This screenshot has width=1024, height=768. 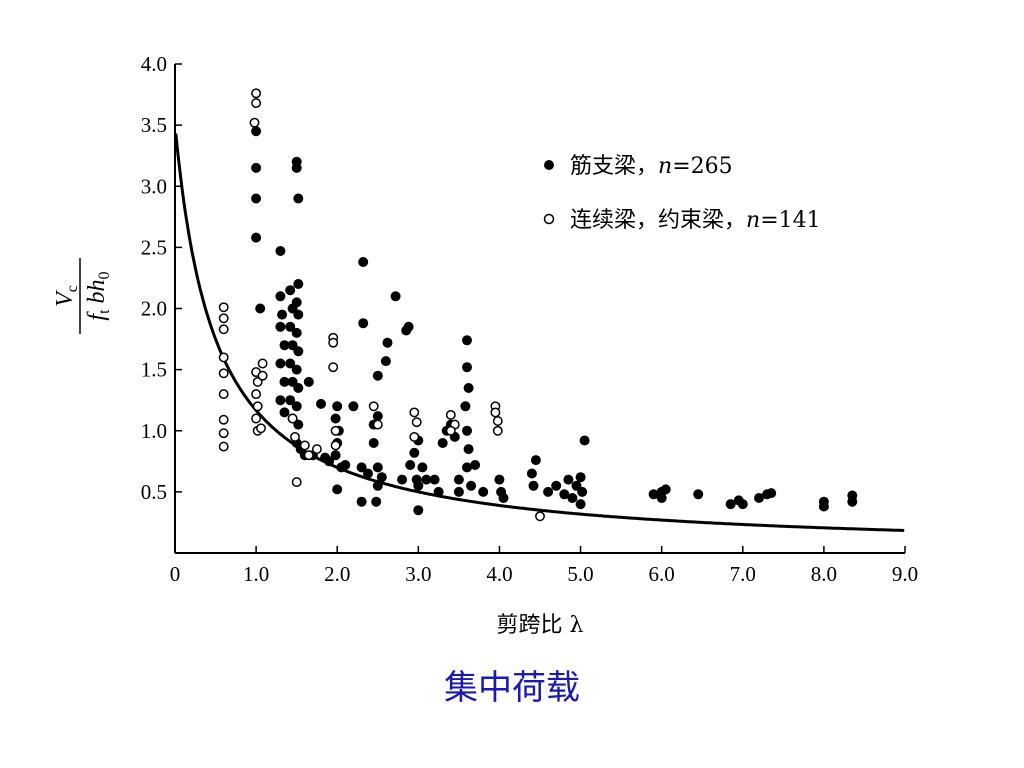 What do you see at coordinates (905, 574) in the screenshot?
I see `x-tick-label: 9.0` at bounding box center [905, 574].